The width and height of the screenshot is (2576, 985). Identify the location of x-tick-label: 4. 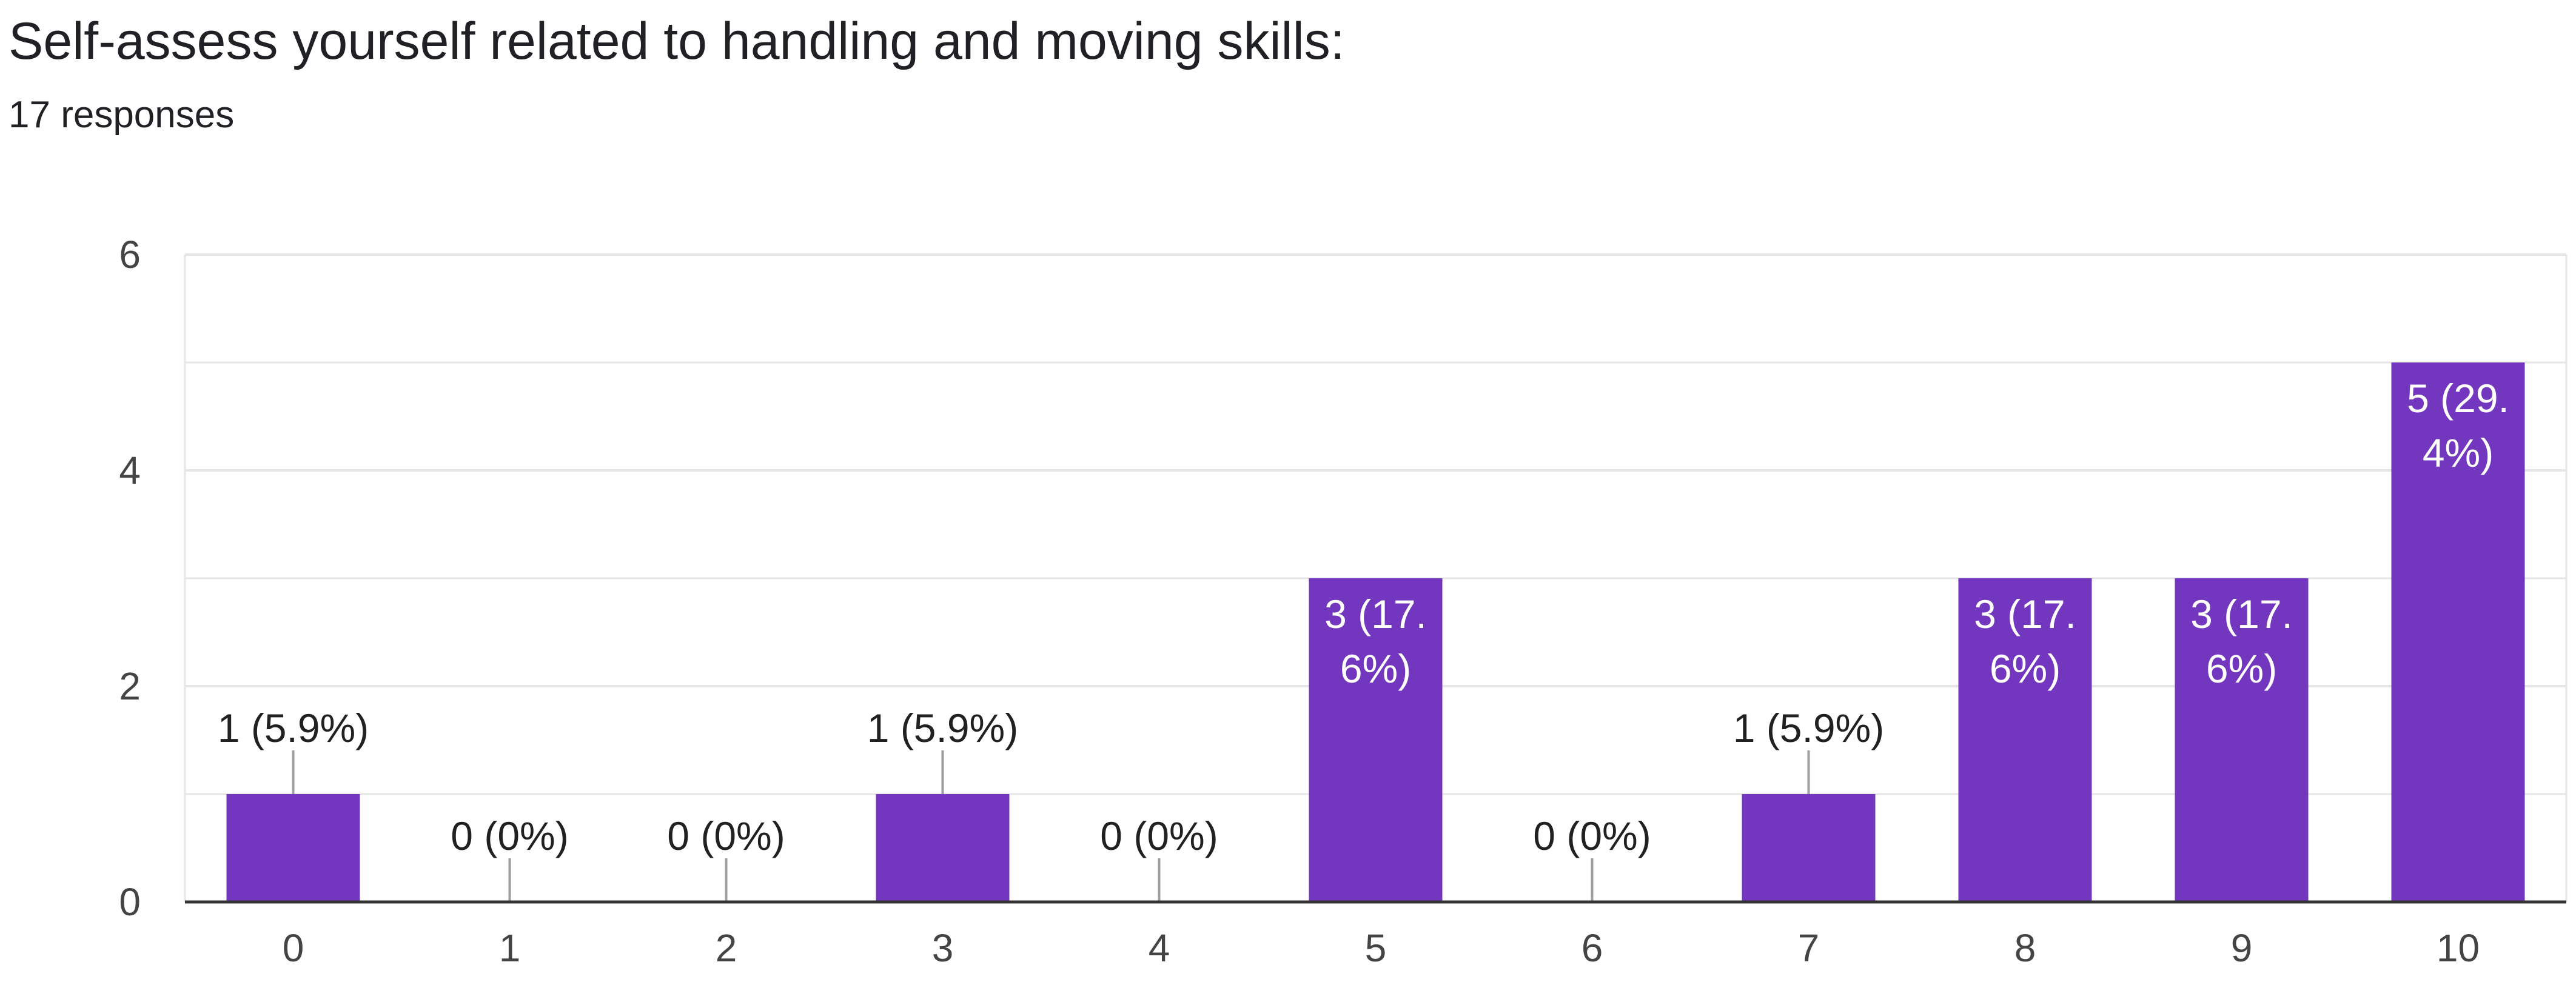
(1159, 948).